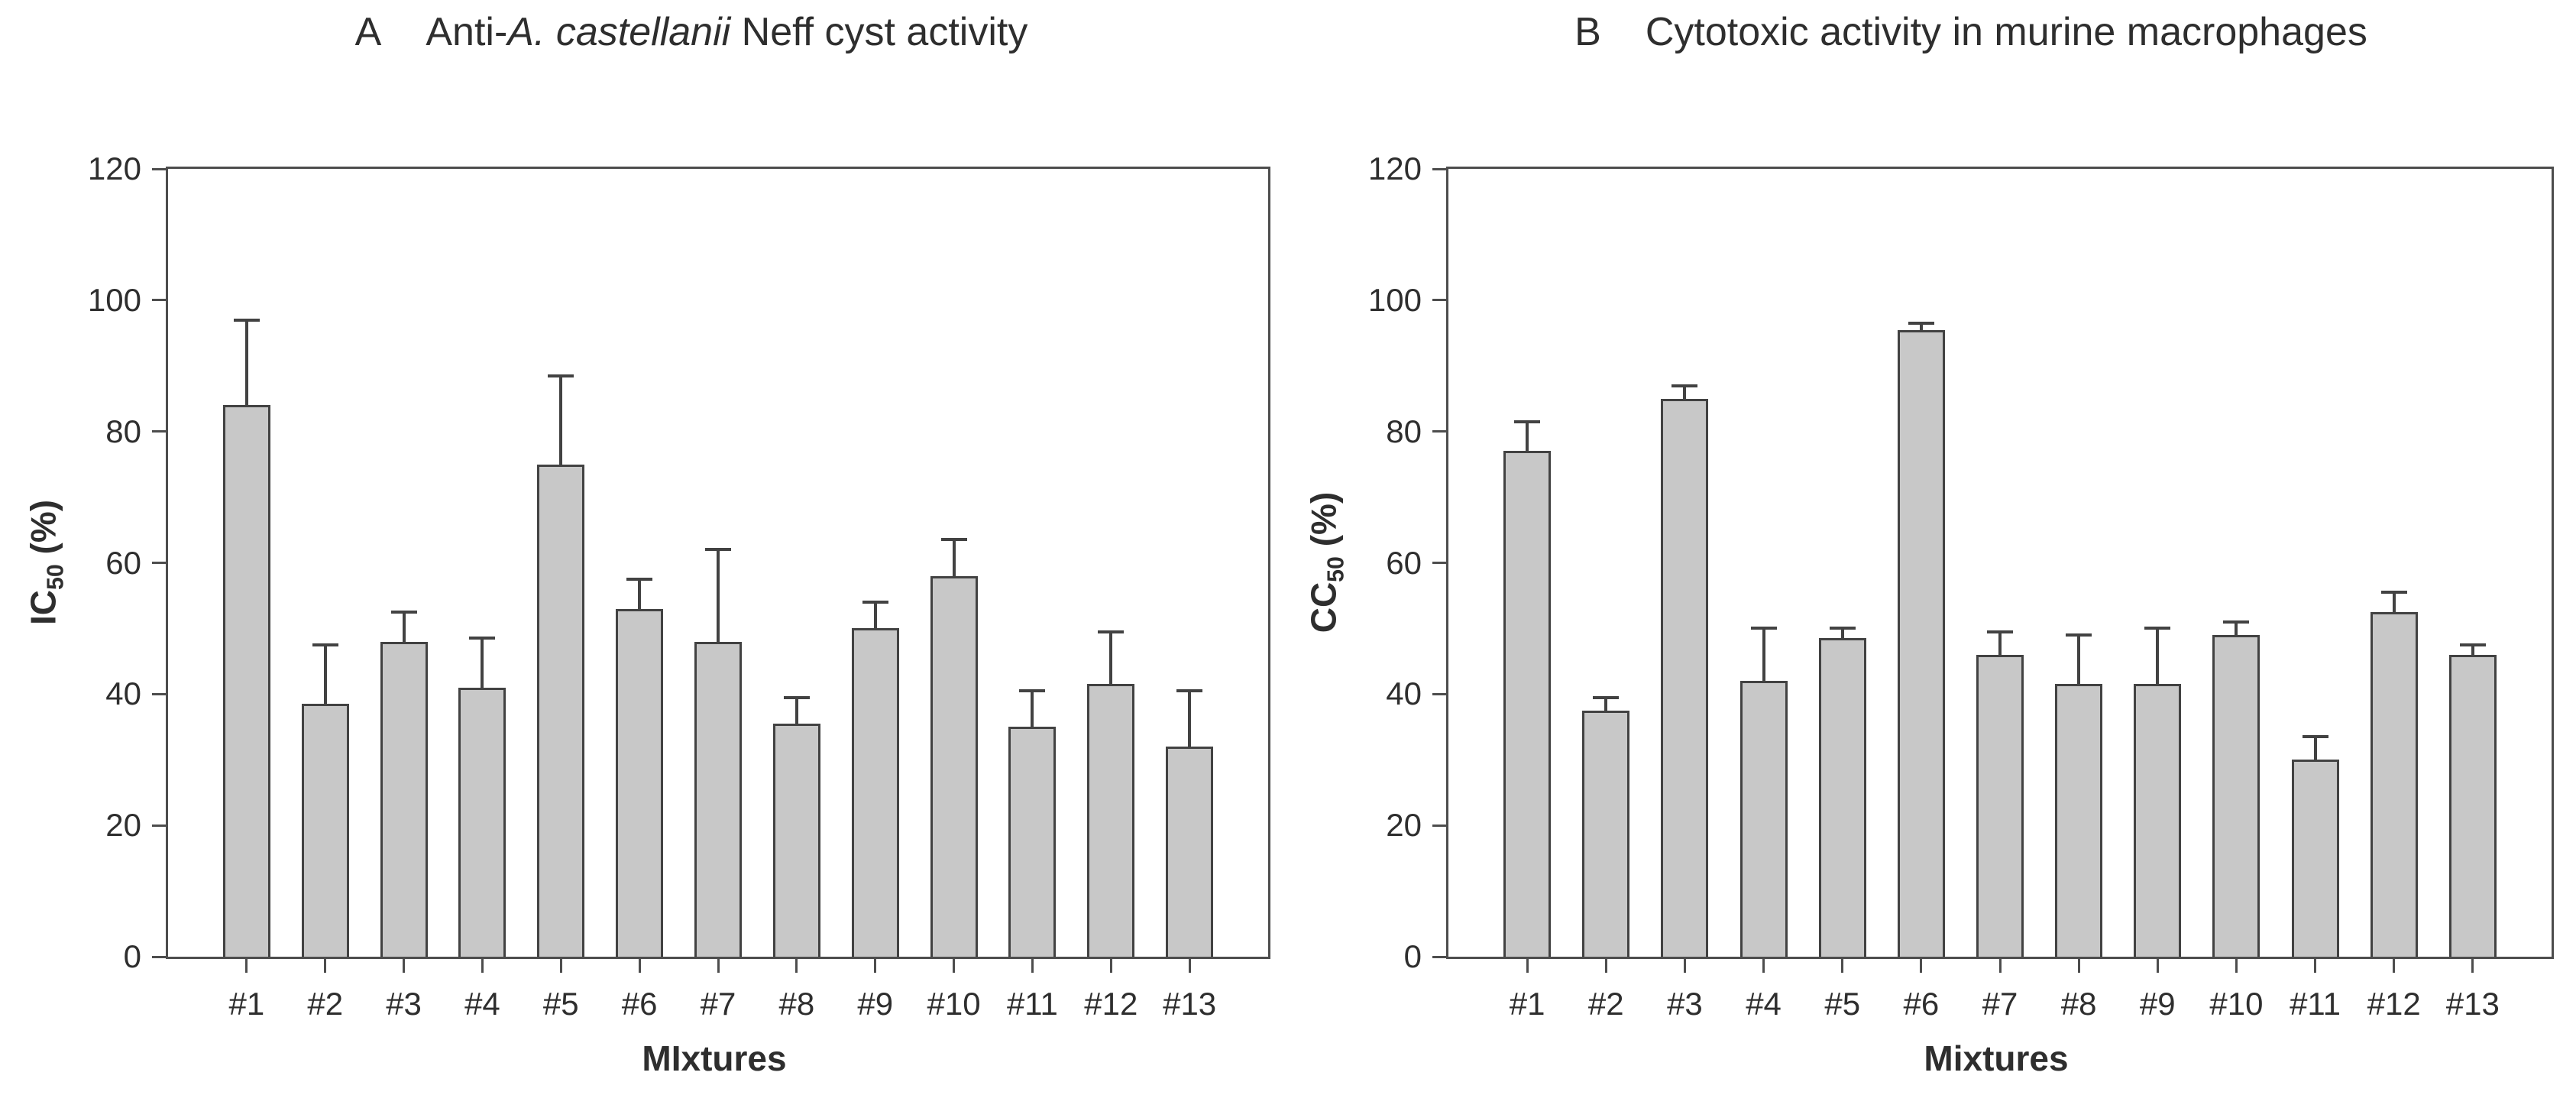 The image size is (2576, 1108). Describe the element at coordinates (1996, 1058) in the screenshot. I see `panel-b-x-axis-label: Mixtures` at that location.